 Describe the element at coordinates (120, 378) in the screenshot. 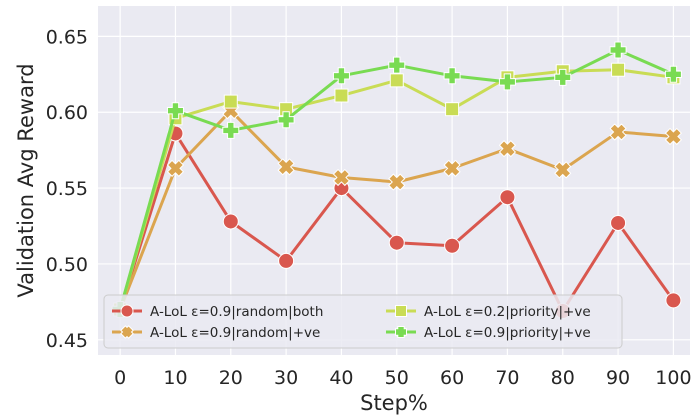

I see `x-tick-label: 0` at that location.